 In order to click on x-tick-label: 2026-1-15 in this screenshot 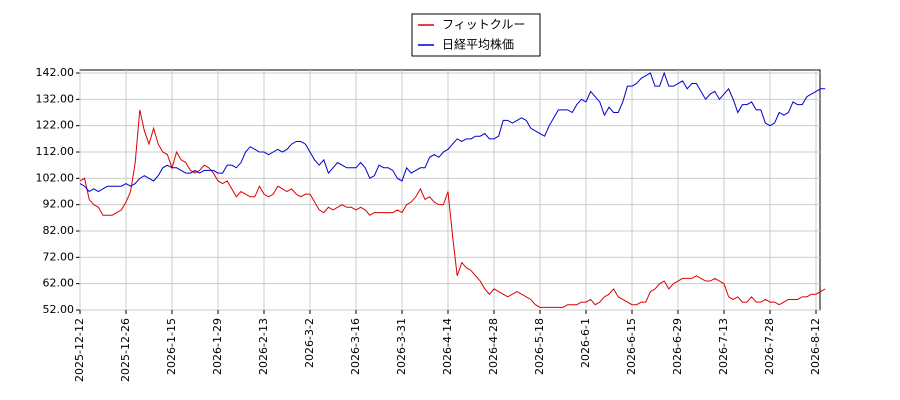, I will do `click(171, 346)`.